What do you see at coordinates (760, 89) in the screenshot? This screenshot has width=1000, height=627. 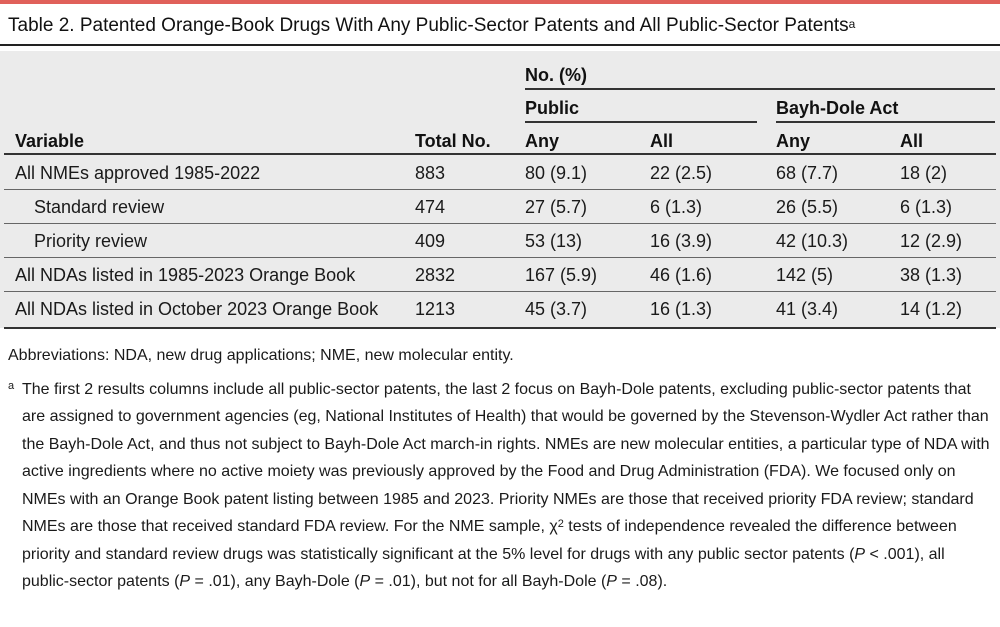 I see `header-group-rule` at bounding box center [760, 89].